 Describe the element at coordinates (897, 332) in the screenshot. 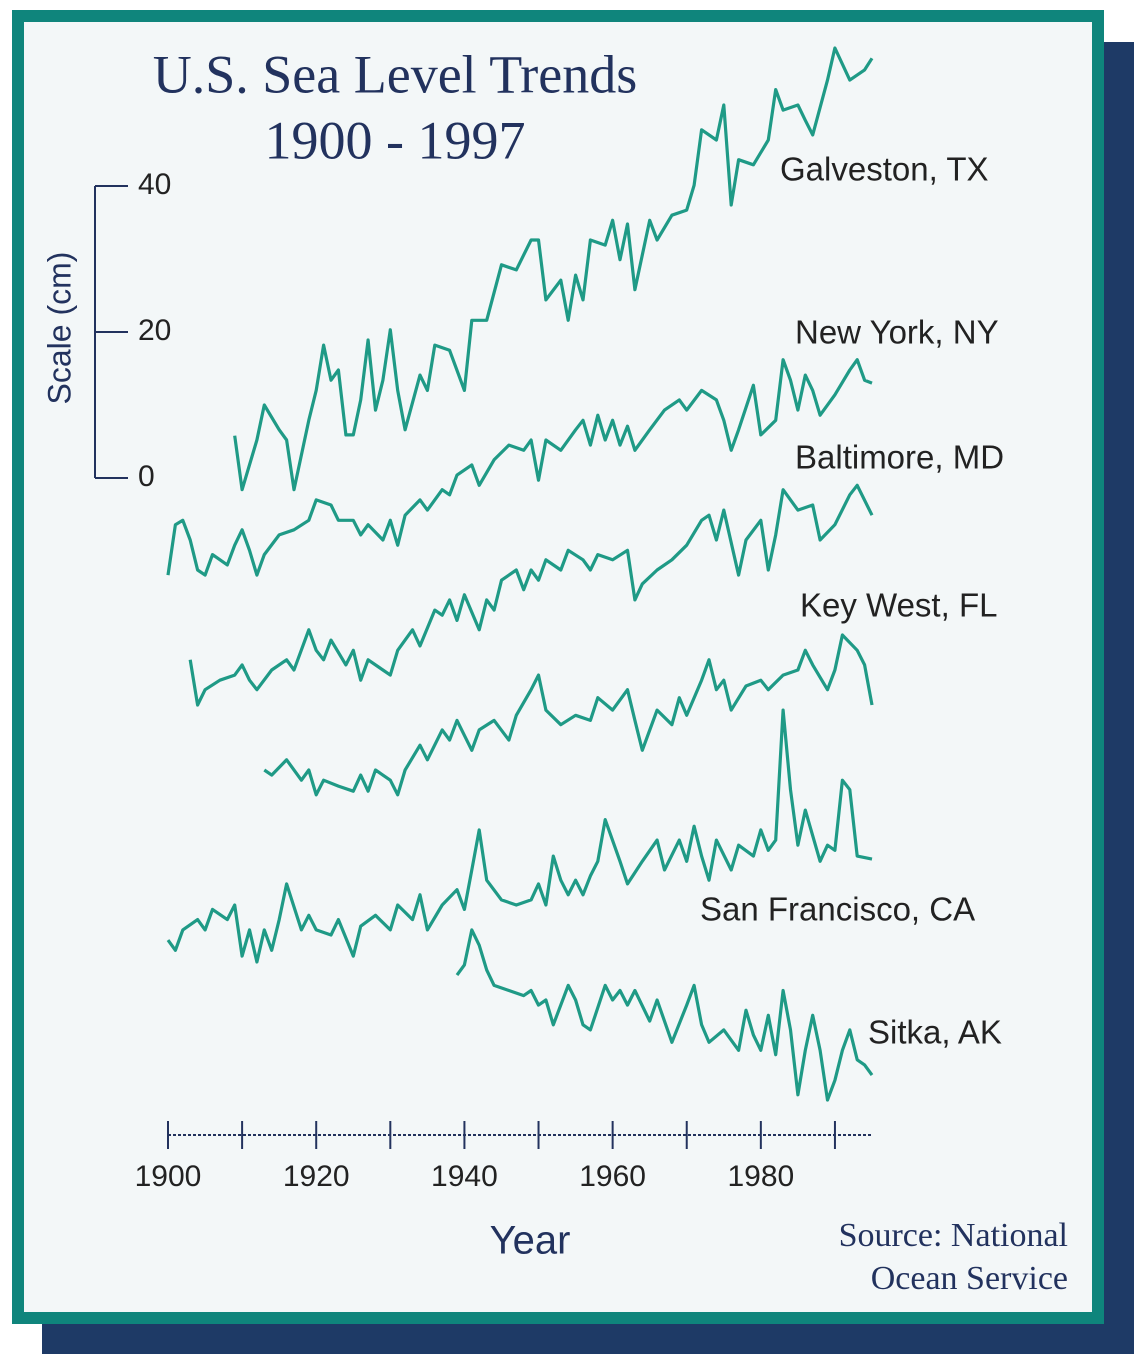

I see `series-label: New York, NY` at that location.